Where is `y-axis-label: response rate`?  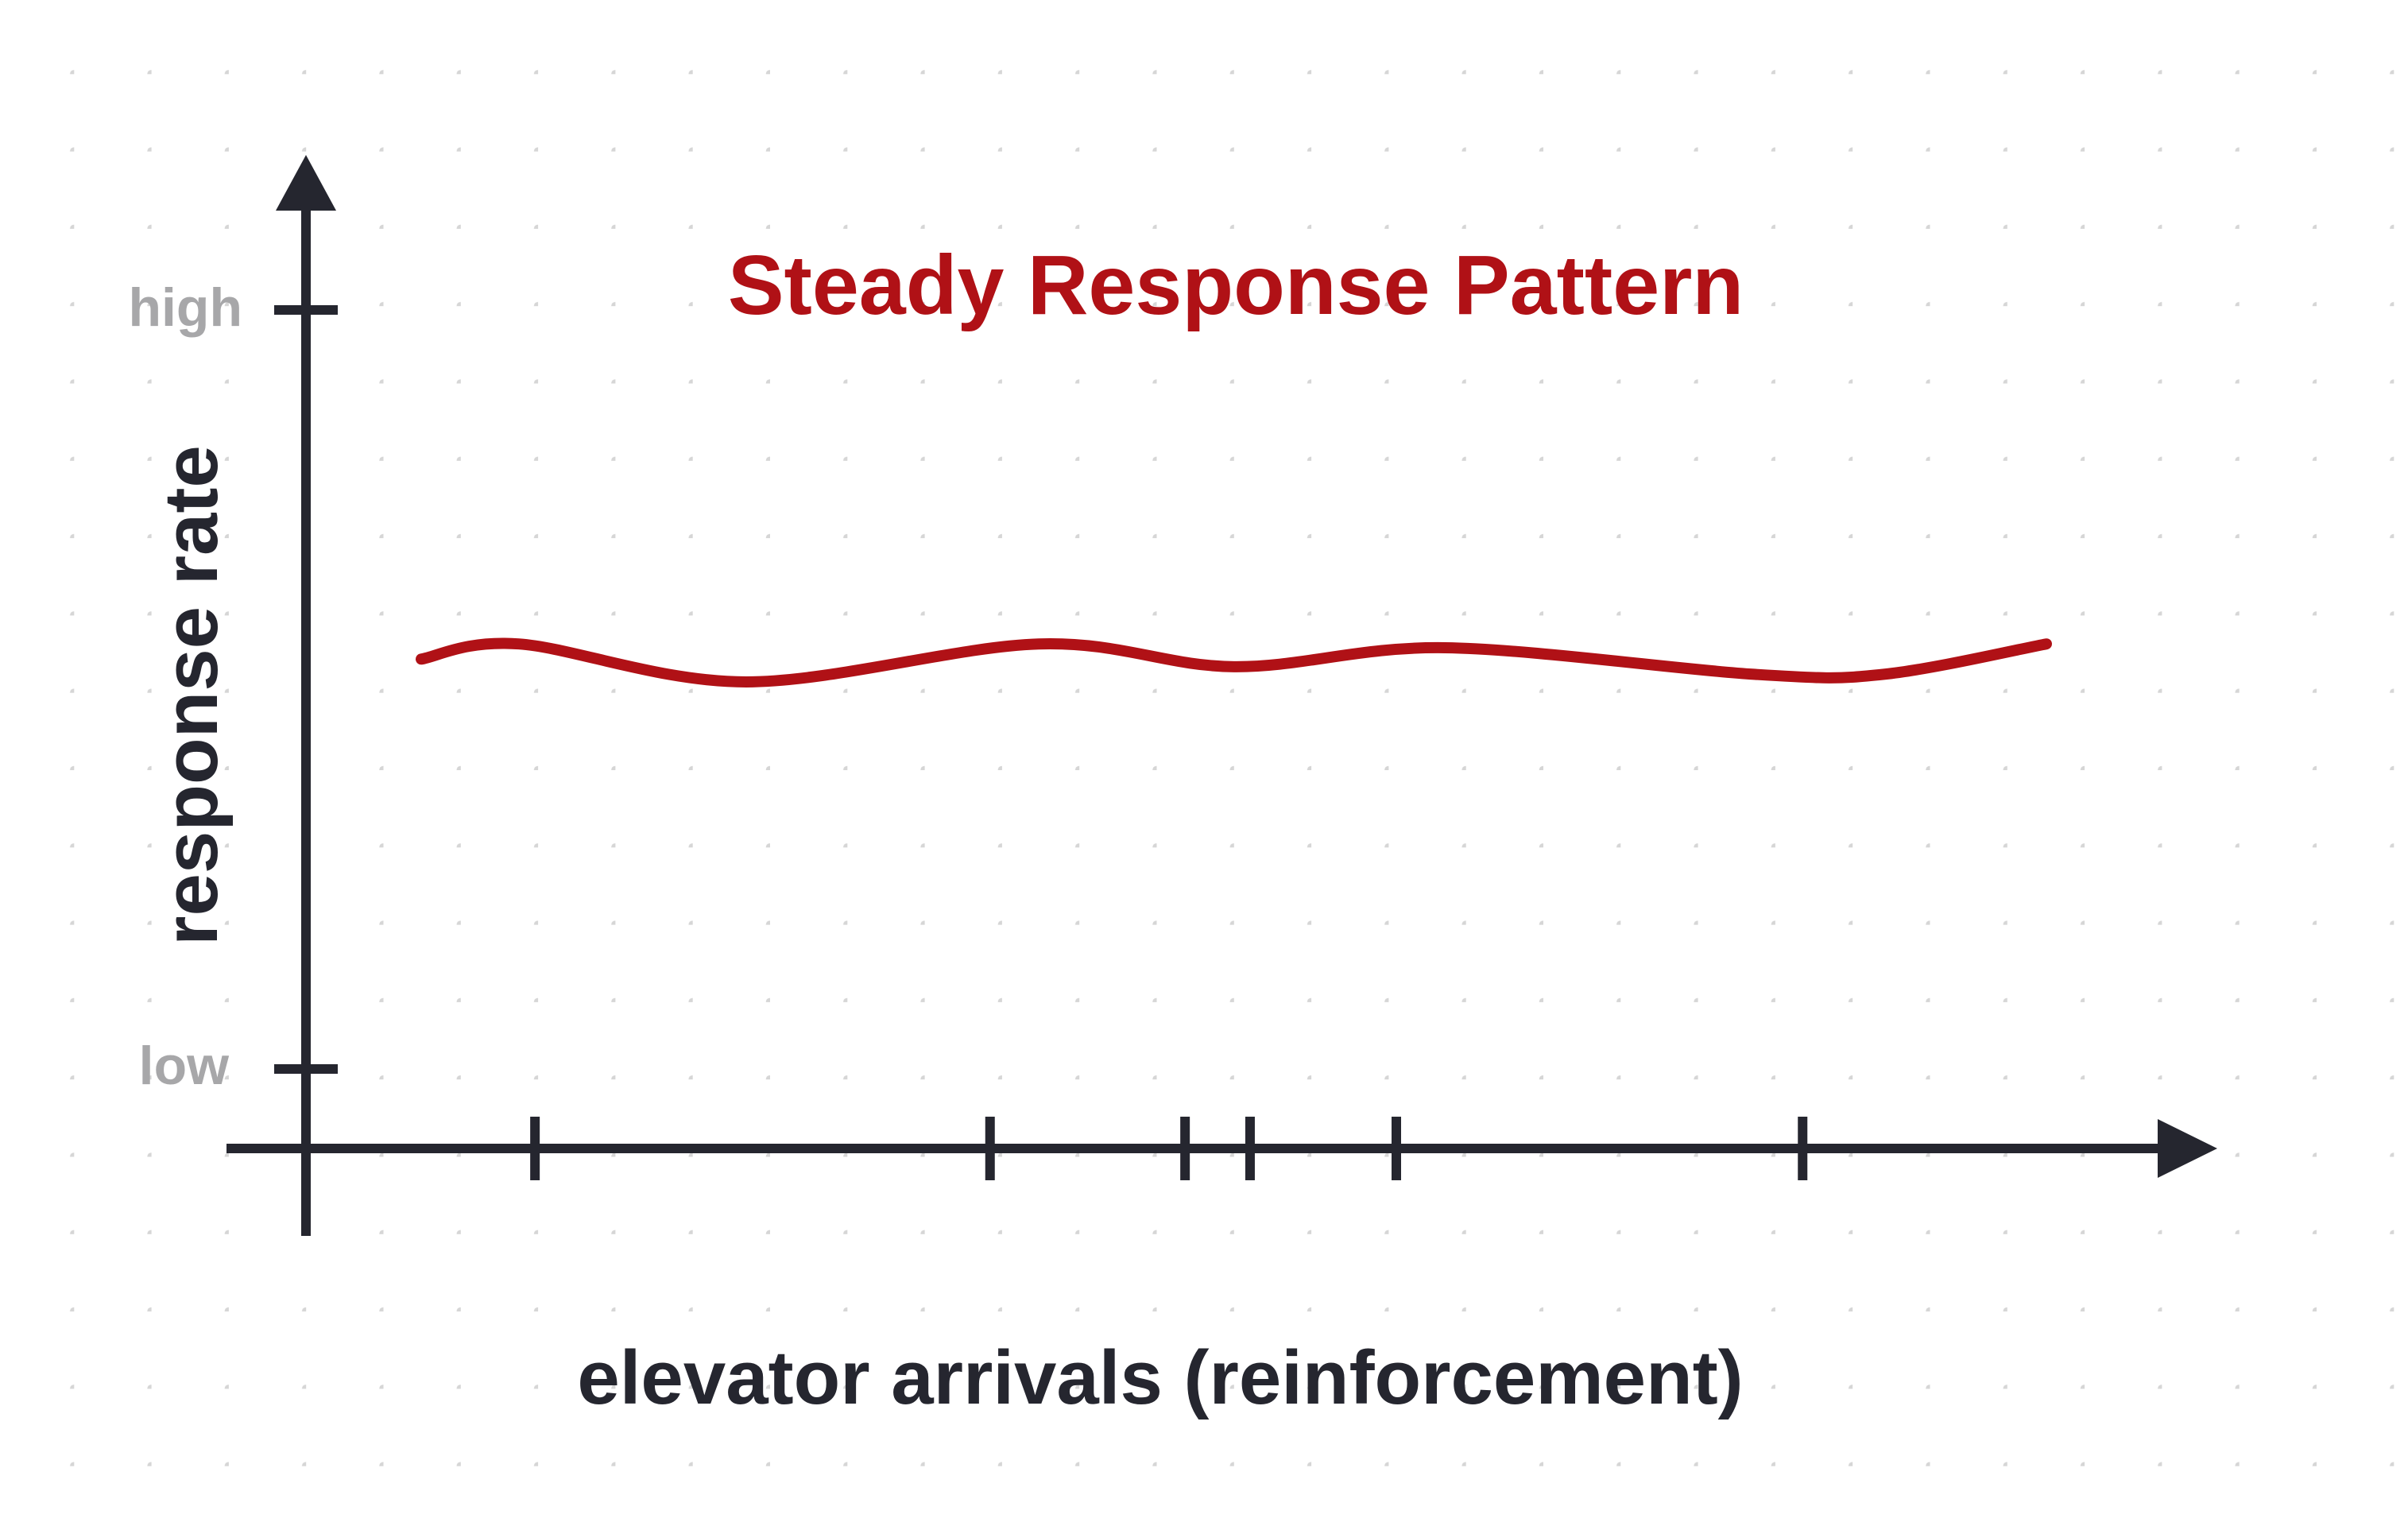 y-axis-label: response rate is located at coordinates (191, 695).